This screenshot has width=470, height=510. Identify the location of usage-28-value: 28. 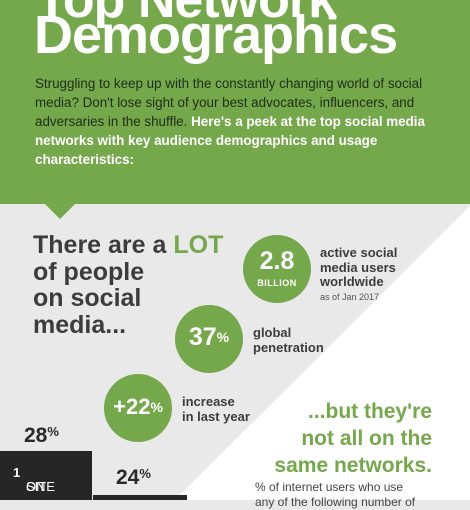
(36, 435).